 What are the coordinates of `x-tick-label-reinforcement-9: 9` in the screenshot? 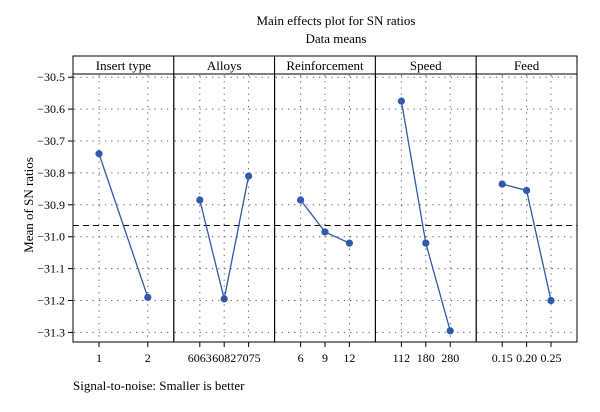 It's located at (325, 358).